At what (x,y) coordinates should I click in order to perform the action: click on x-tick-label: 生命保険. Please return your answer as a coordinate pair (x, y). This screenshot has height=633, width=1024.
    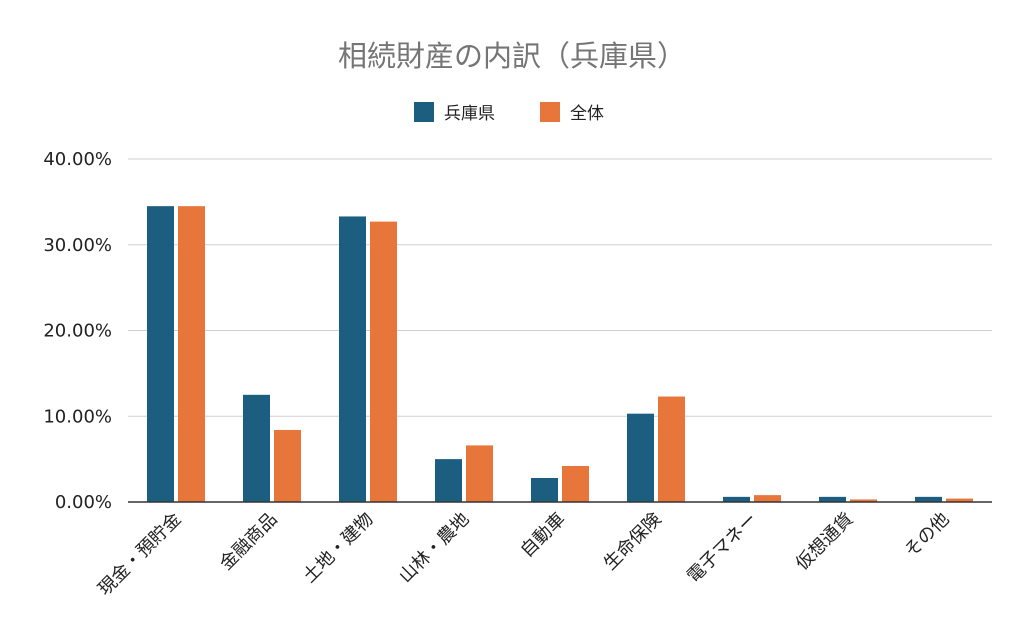
    Looking at the image, I should click on (633, 542).